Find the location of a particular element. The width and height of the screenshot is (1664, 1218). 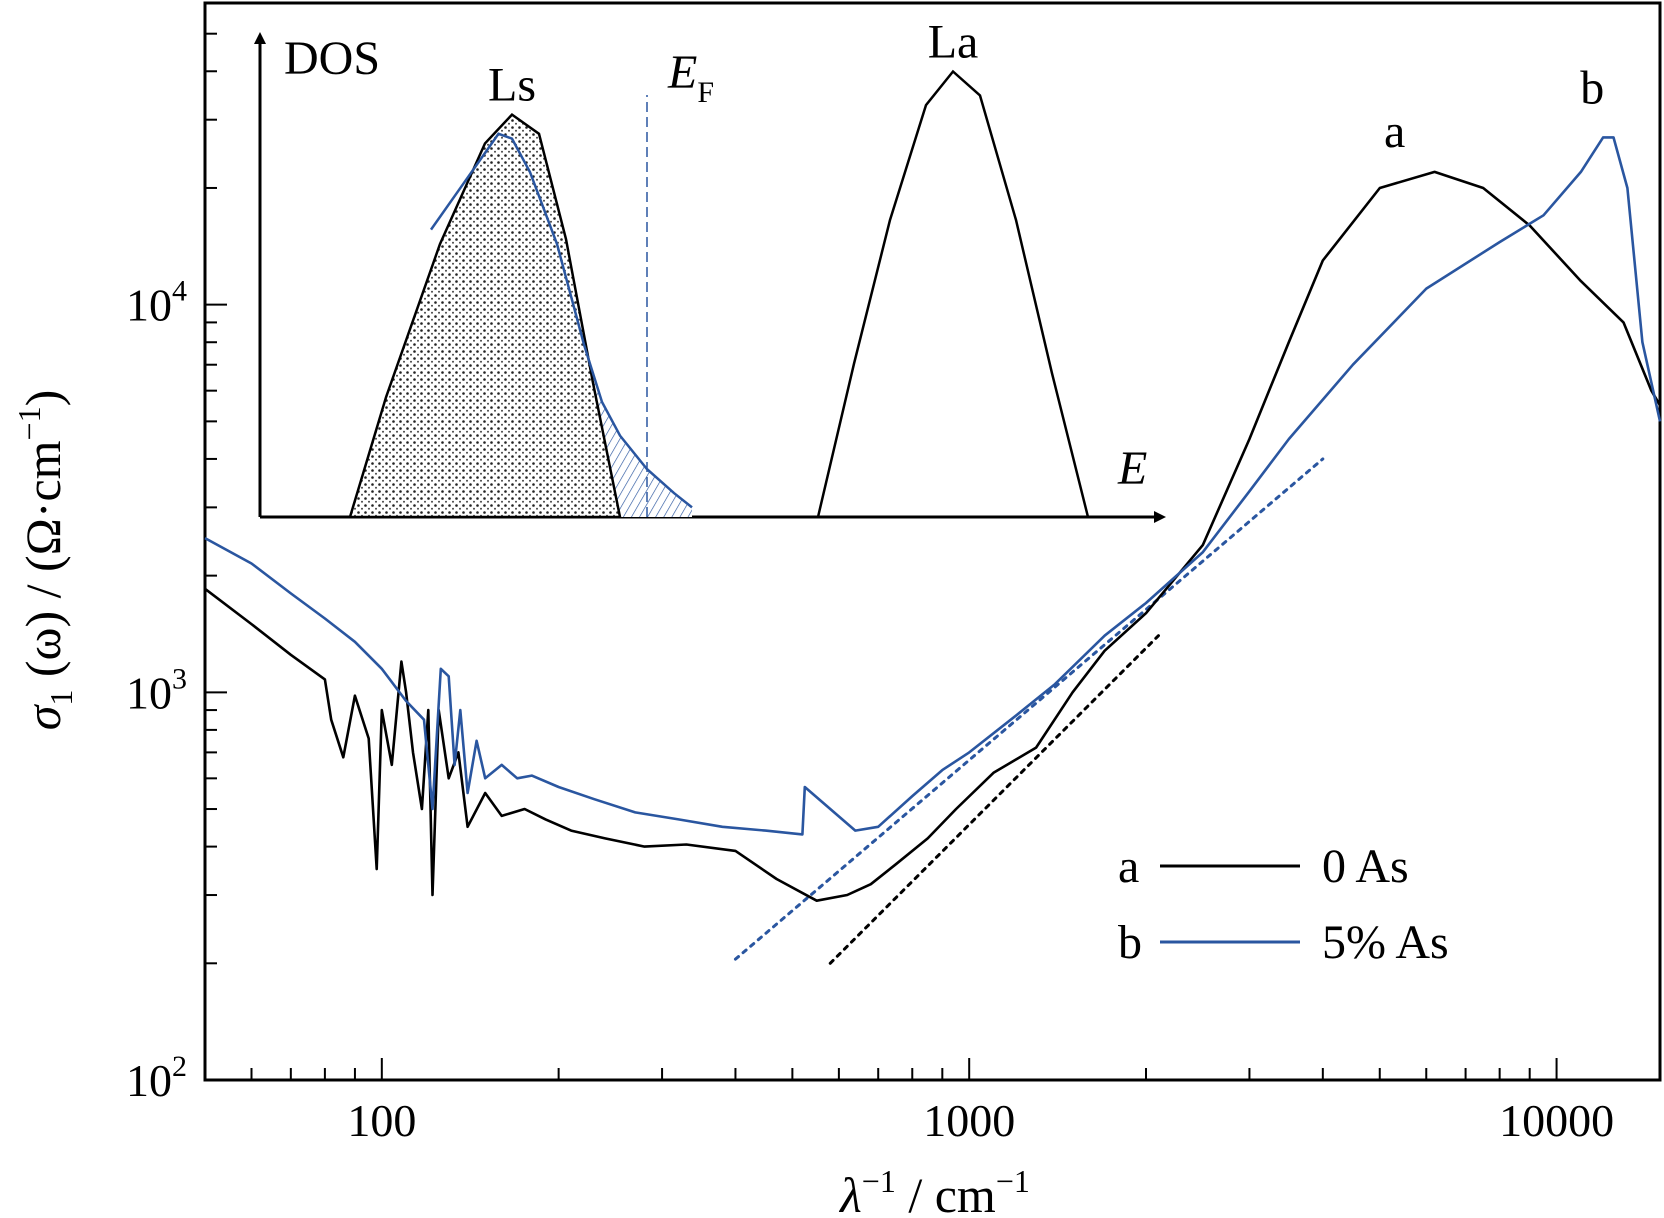

fermi-label-sub: F is located at coordinates (705, 92).